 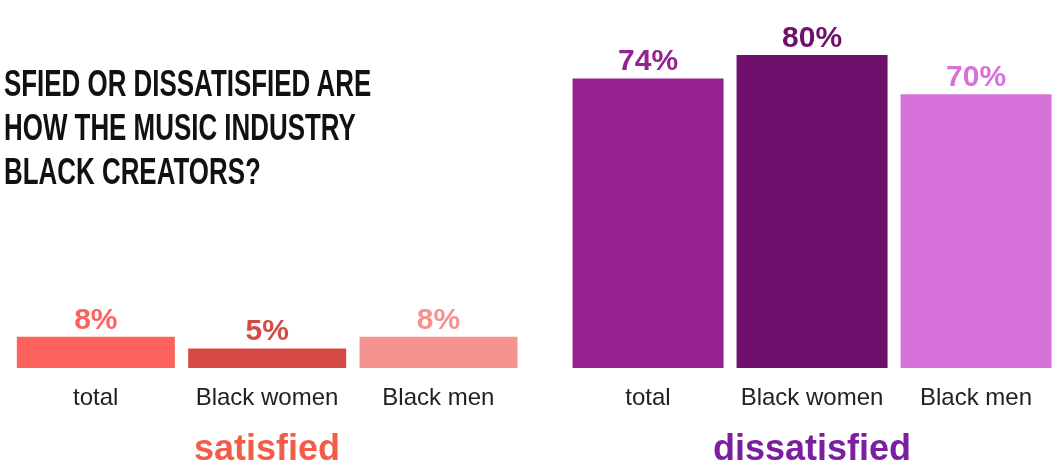 I want to click on data-label: 80%, so click(x=812, y=36).